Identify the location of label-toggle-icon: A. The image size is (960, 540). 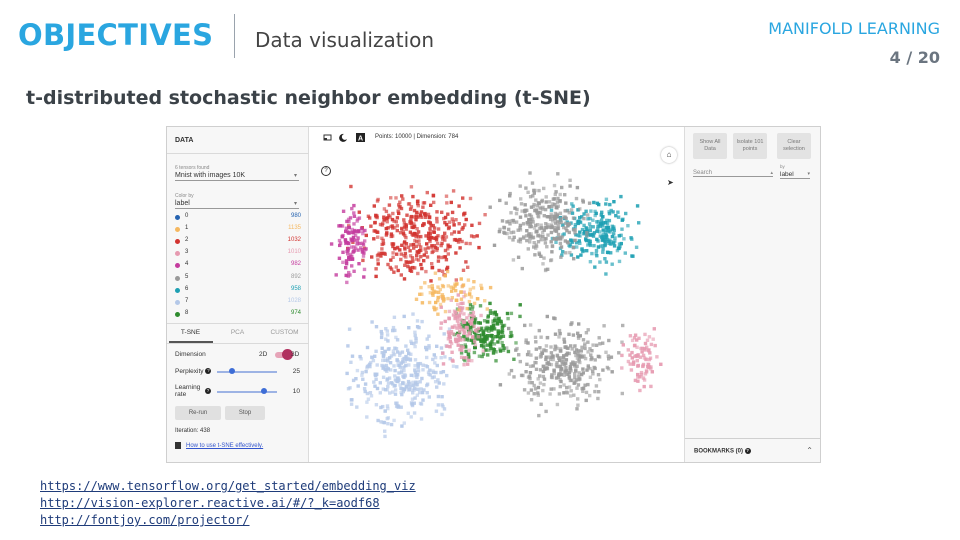
(360, 137).